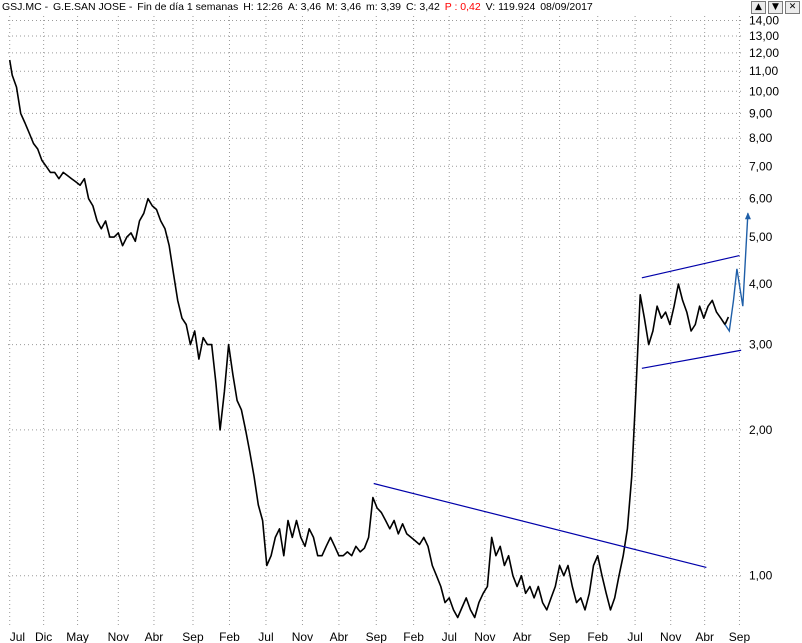 The height and width of the screenshot is (643, 802). What do you see at coordinates (764, 53) in the screenshot?
I see `y-tick-label: 12,00` at bounding box center [764, 53].